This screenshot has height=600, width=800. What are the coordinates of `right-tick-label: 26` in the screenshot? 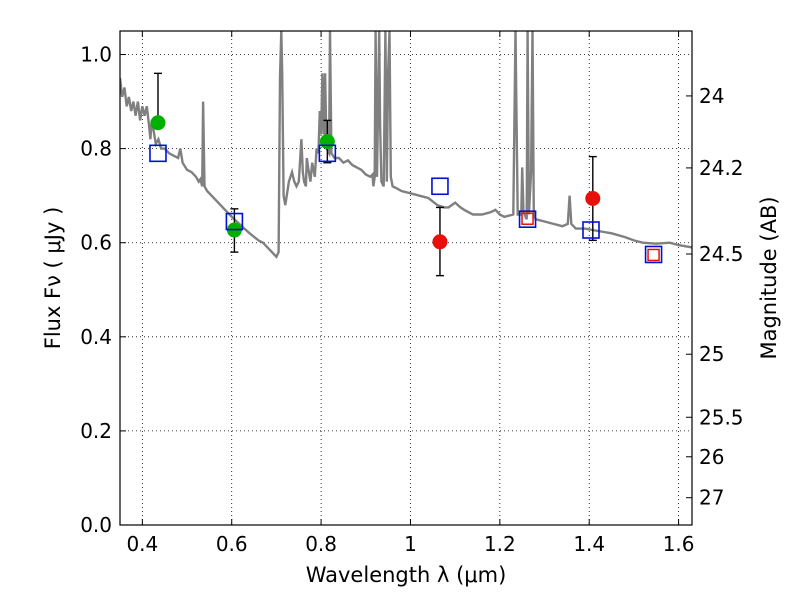 It's located at (711, 457).